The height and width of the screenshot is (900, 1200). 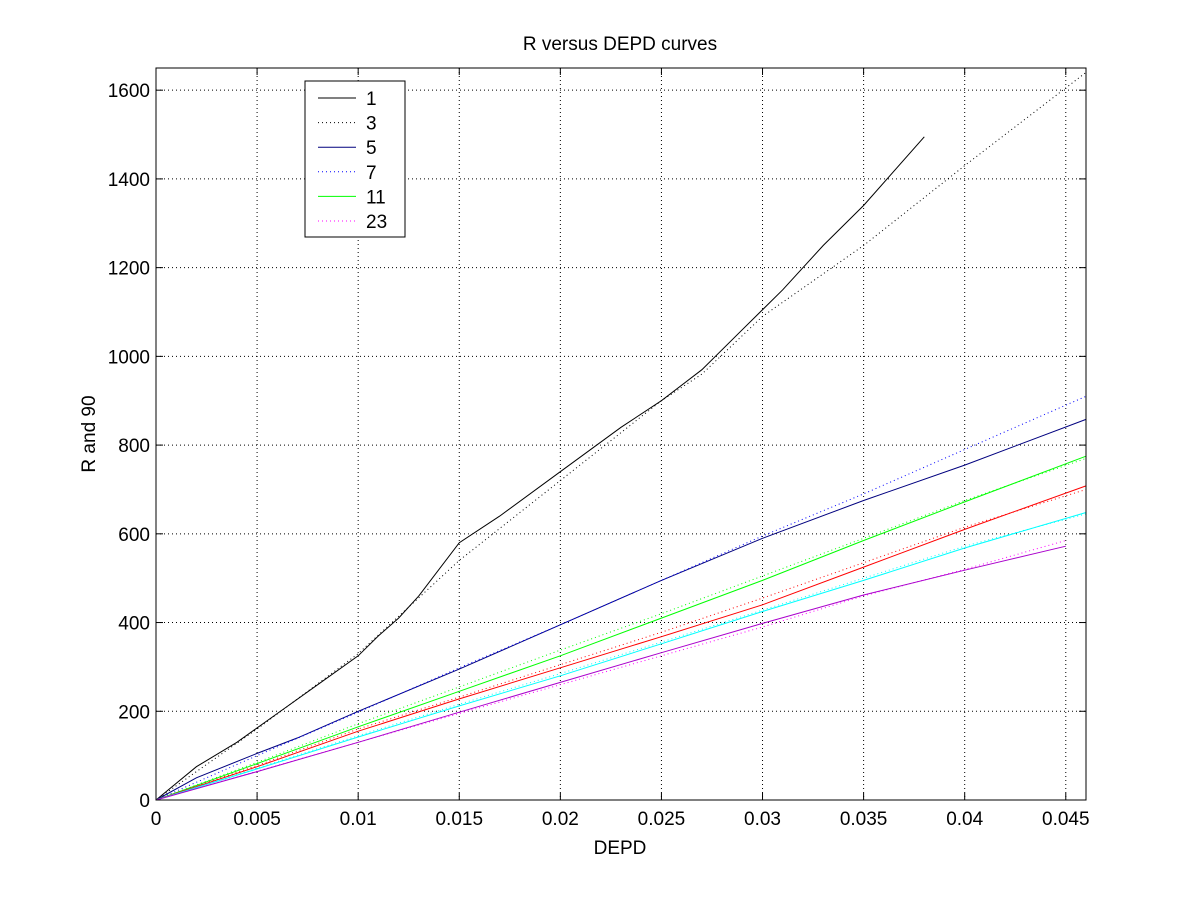 What do you see at coordinates (662, 819) in the screenshot?
I see `x-tick-label: 0.025` at bounding box center [662, 819].